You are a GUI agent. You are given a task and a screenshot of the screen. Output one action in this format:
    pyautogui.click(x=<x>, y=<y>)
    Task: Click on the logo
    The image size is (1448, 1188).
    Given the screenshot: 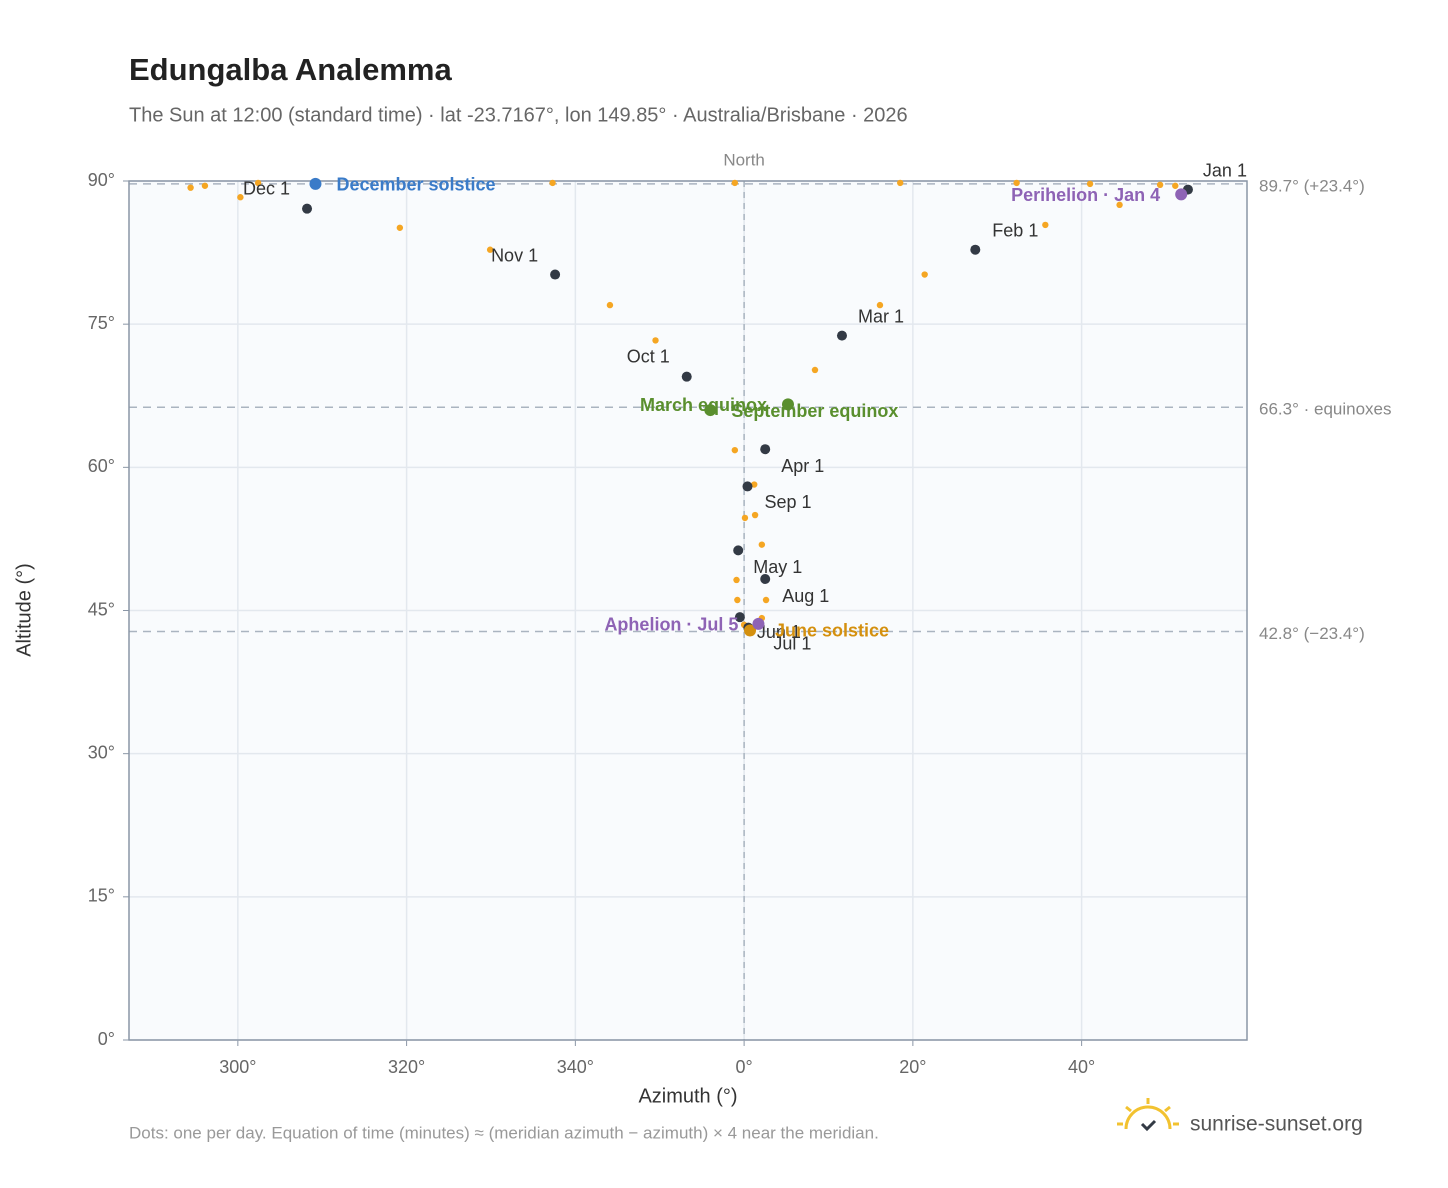 What is the action you would take?
    pyautogui.click(x=1148, y=1115)
    